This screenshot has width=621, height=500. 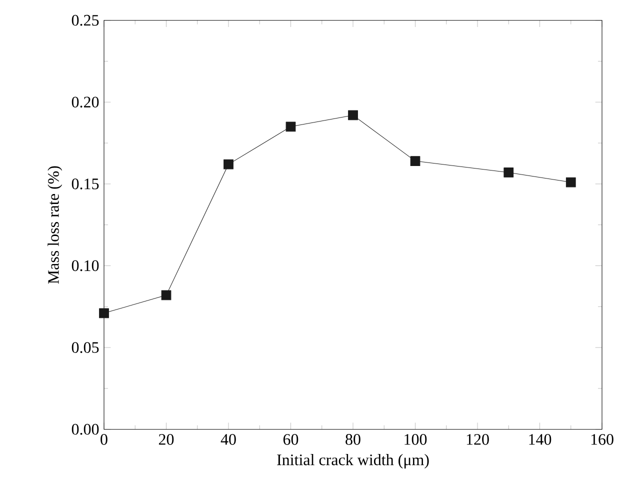 I want to click on y-tick-label: 0.20, so click(x=85, y=102).